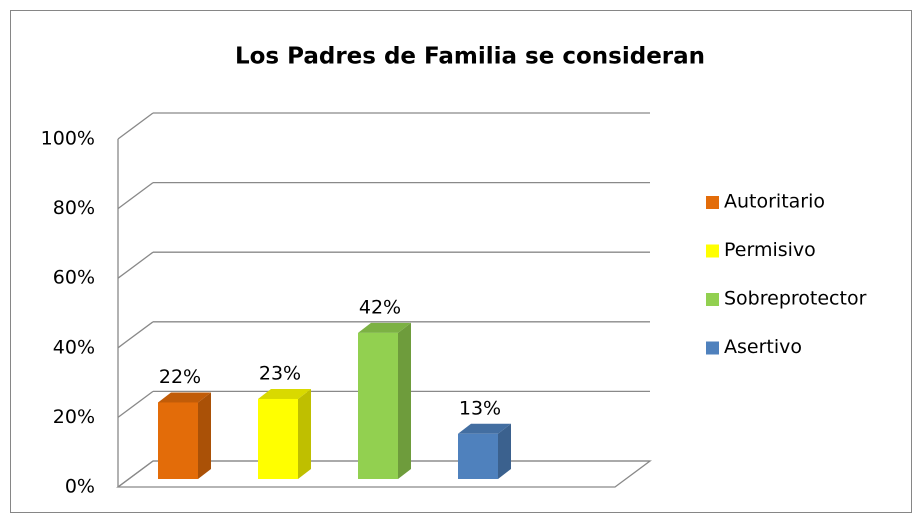 Image resolution: width=914 pixels, height=514 pixels. I want to click on y-tick-label: 80%, so click(74, 208).